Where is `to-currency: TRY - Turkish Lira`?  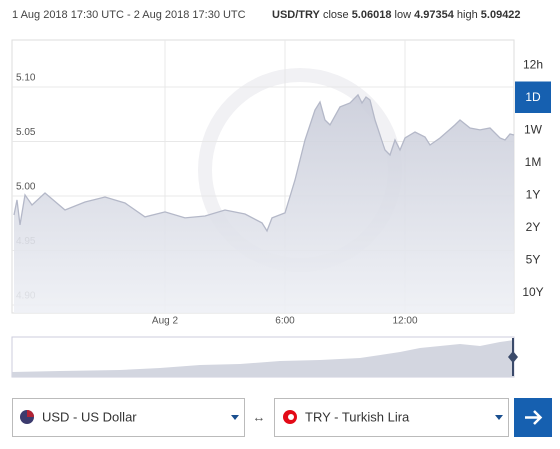
to-currency: TRY - Turkish Lira is located at coordinates (357, 416).